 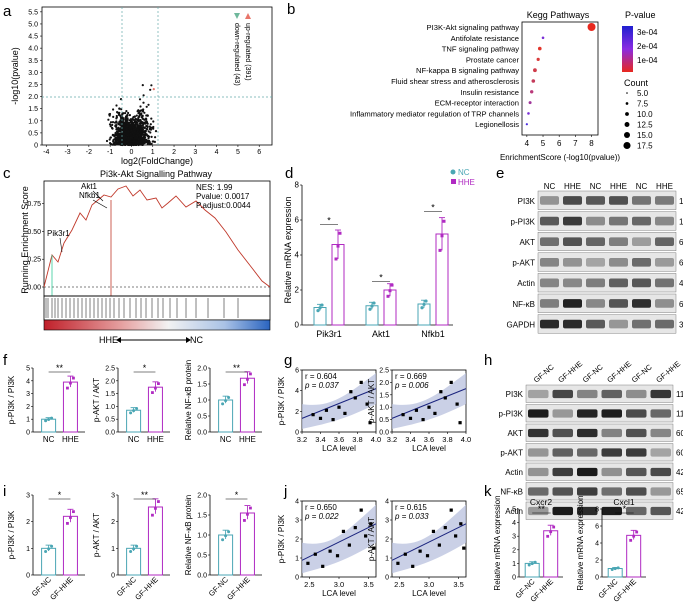 What do you see at coordinates (489, 92) in the screenshot?
I see `kegg-pathway-label: Insulin resistance` at bounding box center [489, 92].